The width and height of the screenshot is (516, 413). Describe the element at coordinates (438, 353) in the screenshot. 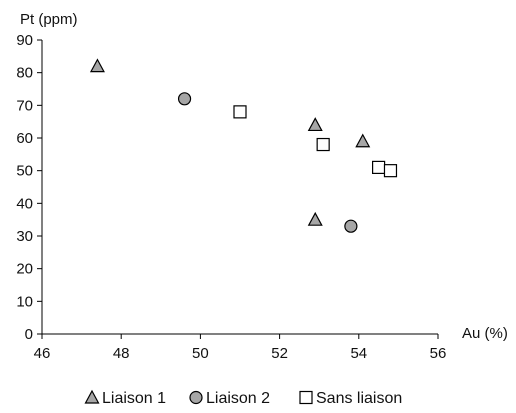

I see `x-tick-label: 56` at that location.